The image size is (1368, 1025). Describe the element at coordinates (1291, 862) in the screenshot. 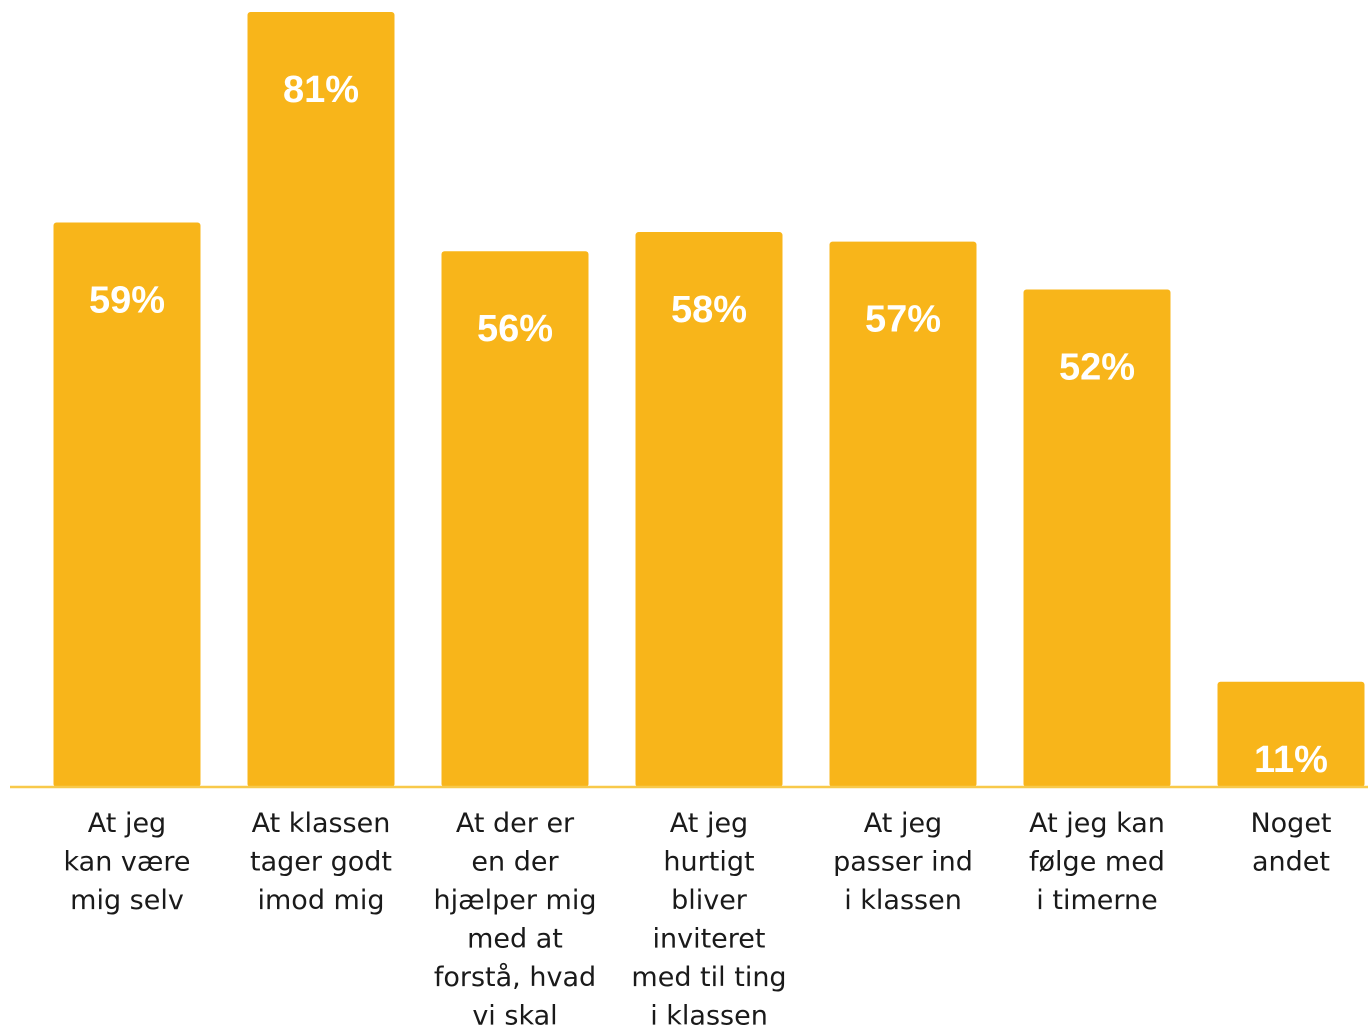

I see `category-label-line: andet` at that location.